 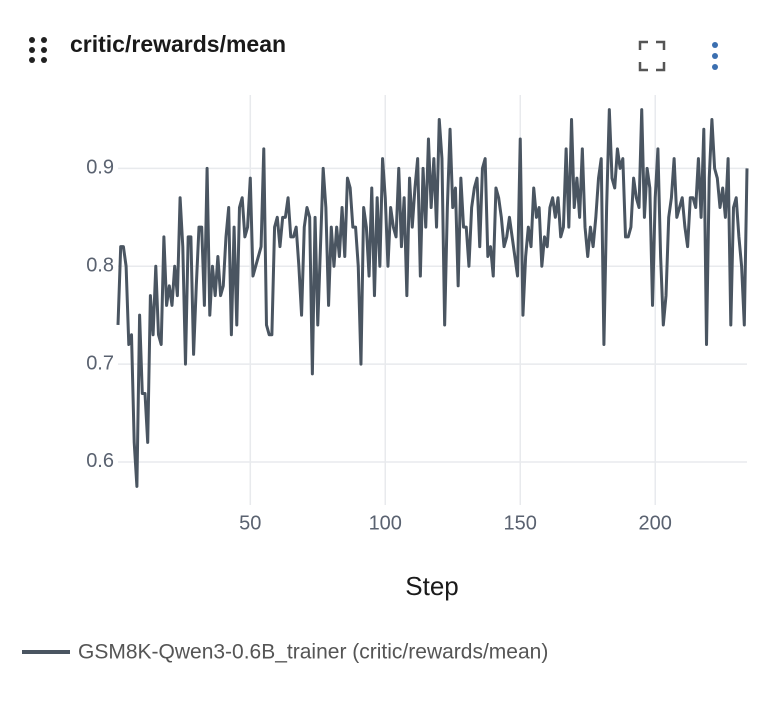 What do you see at coordinates (38, 50) in the screenshot?
I see `drag-handle` at bounding box center [38, 50].